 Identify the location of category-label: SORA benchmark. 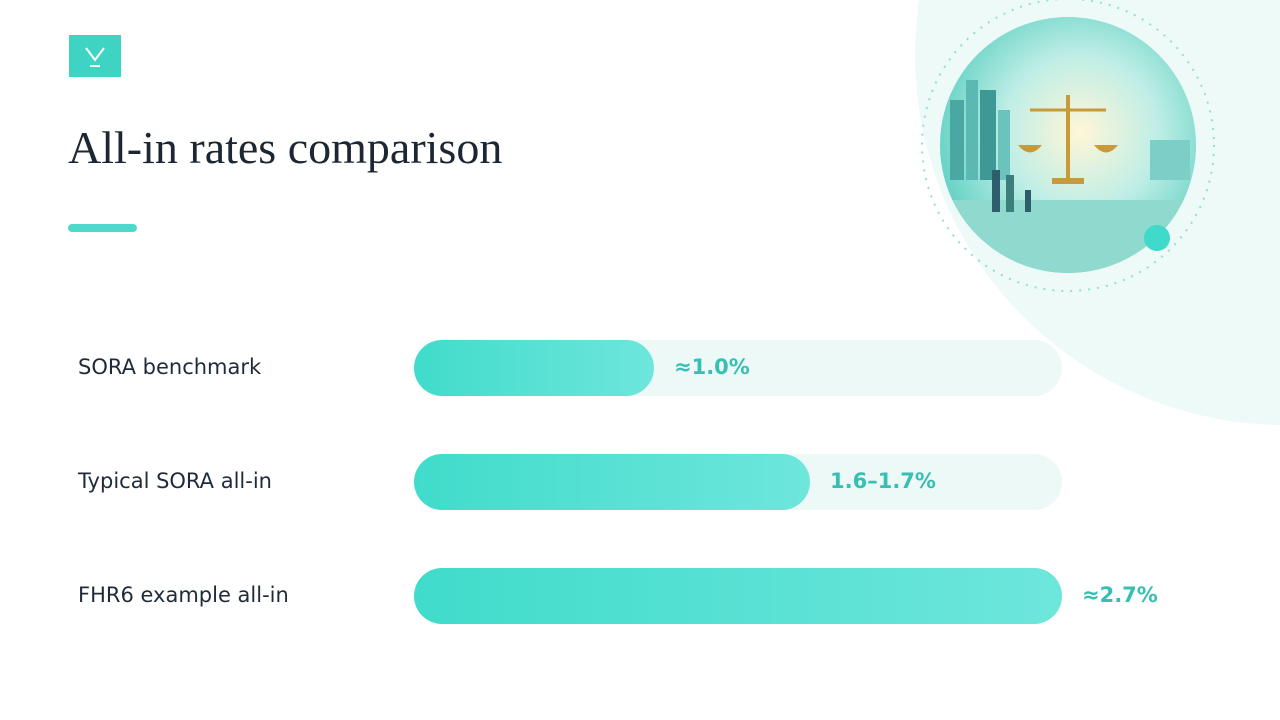
(170, 367).